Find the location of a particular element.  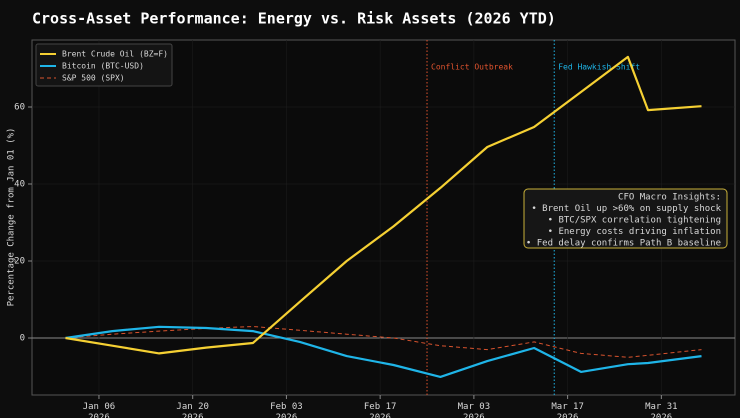

y-tick-label: 20 is located at coordinates (19, 262).